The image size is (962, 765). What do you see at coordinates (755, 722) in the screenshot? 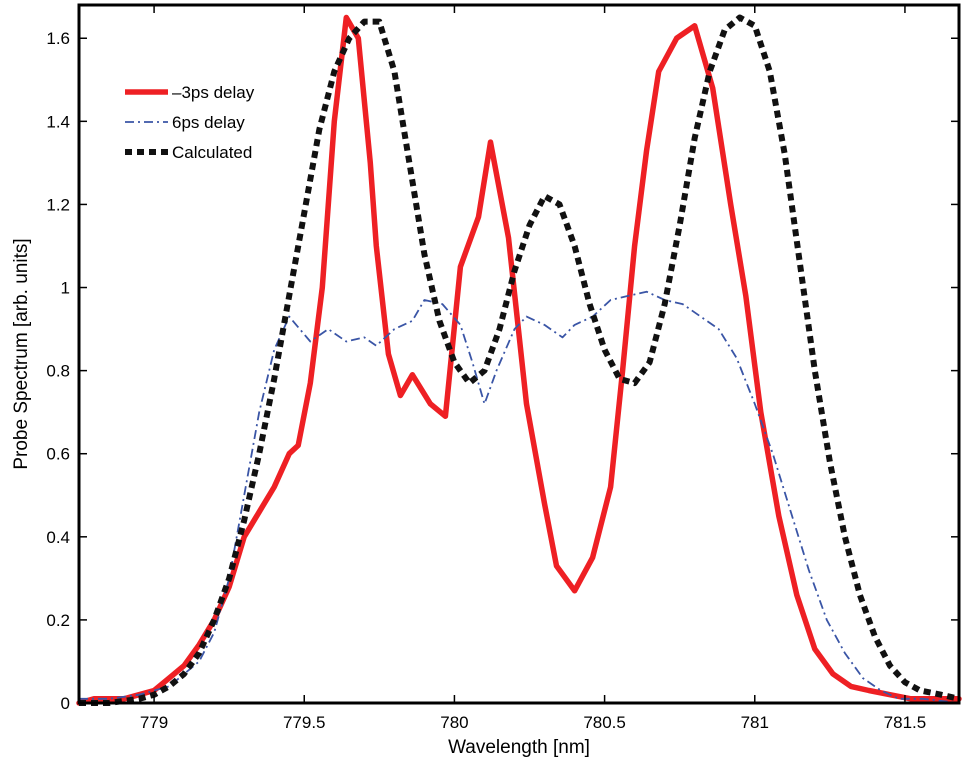
I see `x-tick-label: 781` at bounding box center [755, 722].